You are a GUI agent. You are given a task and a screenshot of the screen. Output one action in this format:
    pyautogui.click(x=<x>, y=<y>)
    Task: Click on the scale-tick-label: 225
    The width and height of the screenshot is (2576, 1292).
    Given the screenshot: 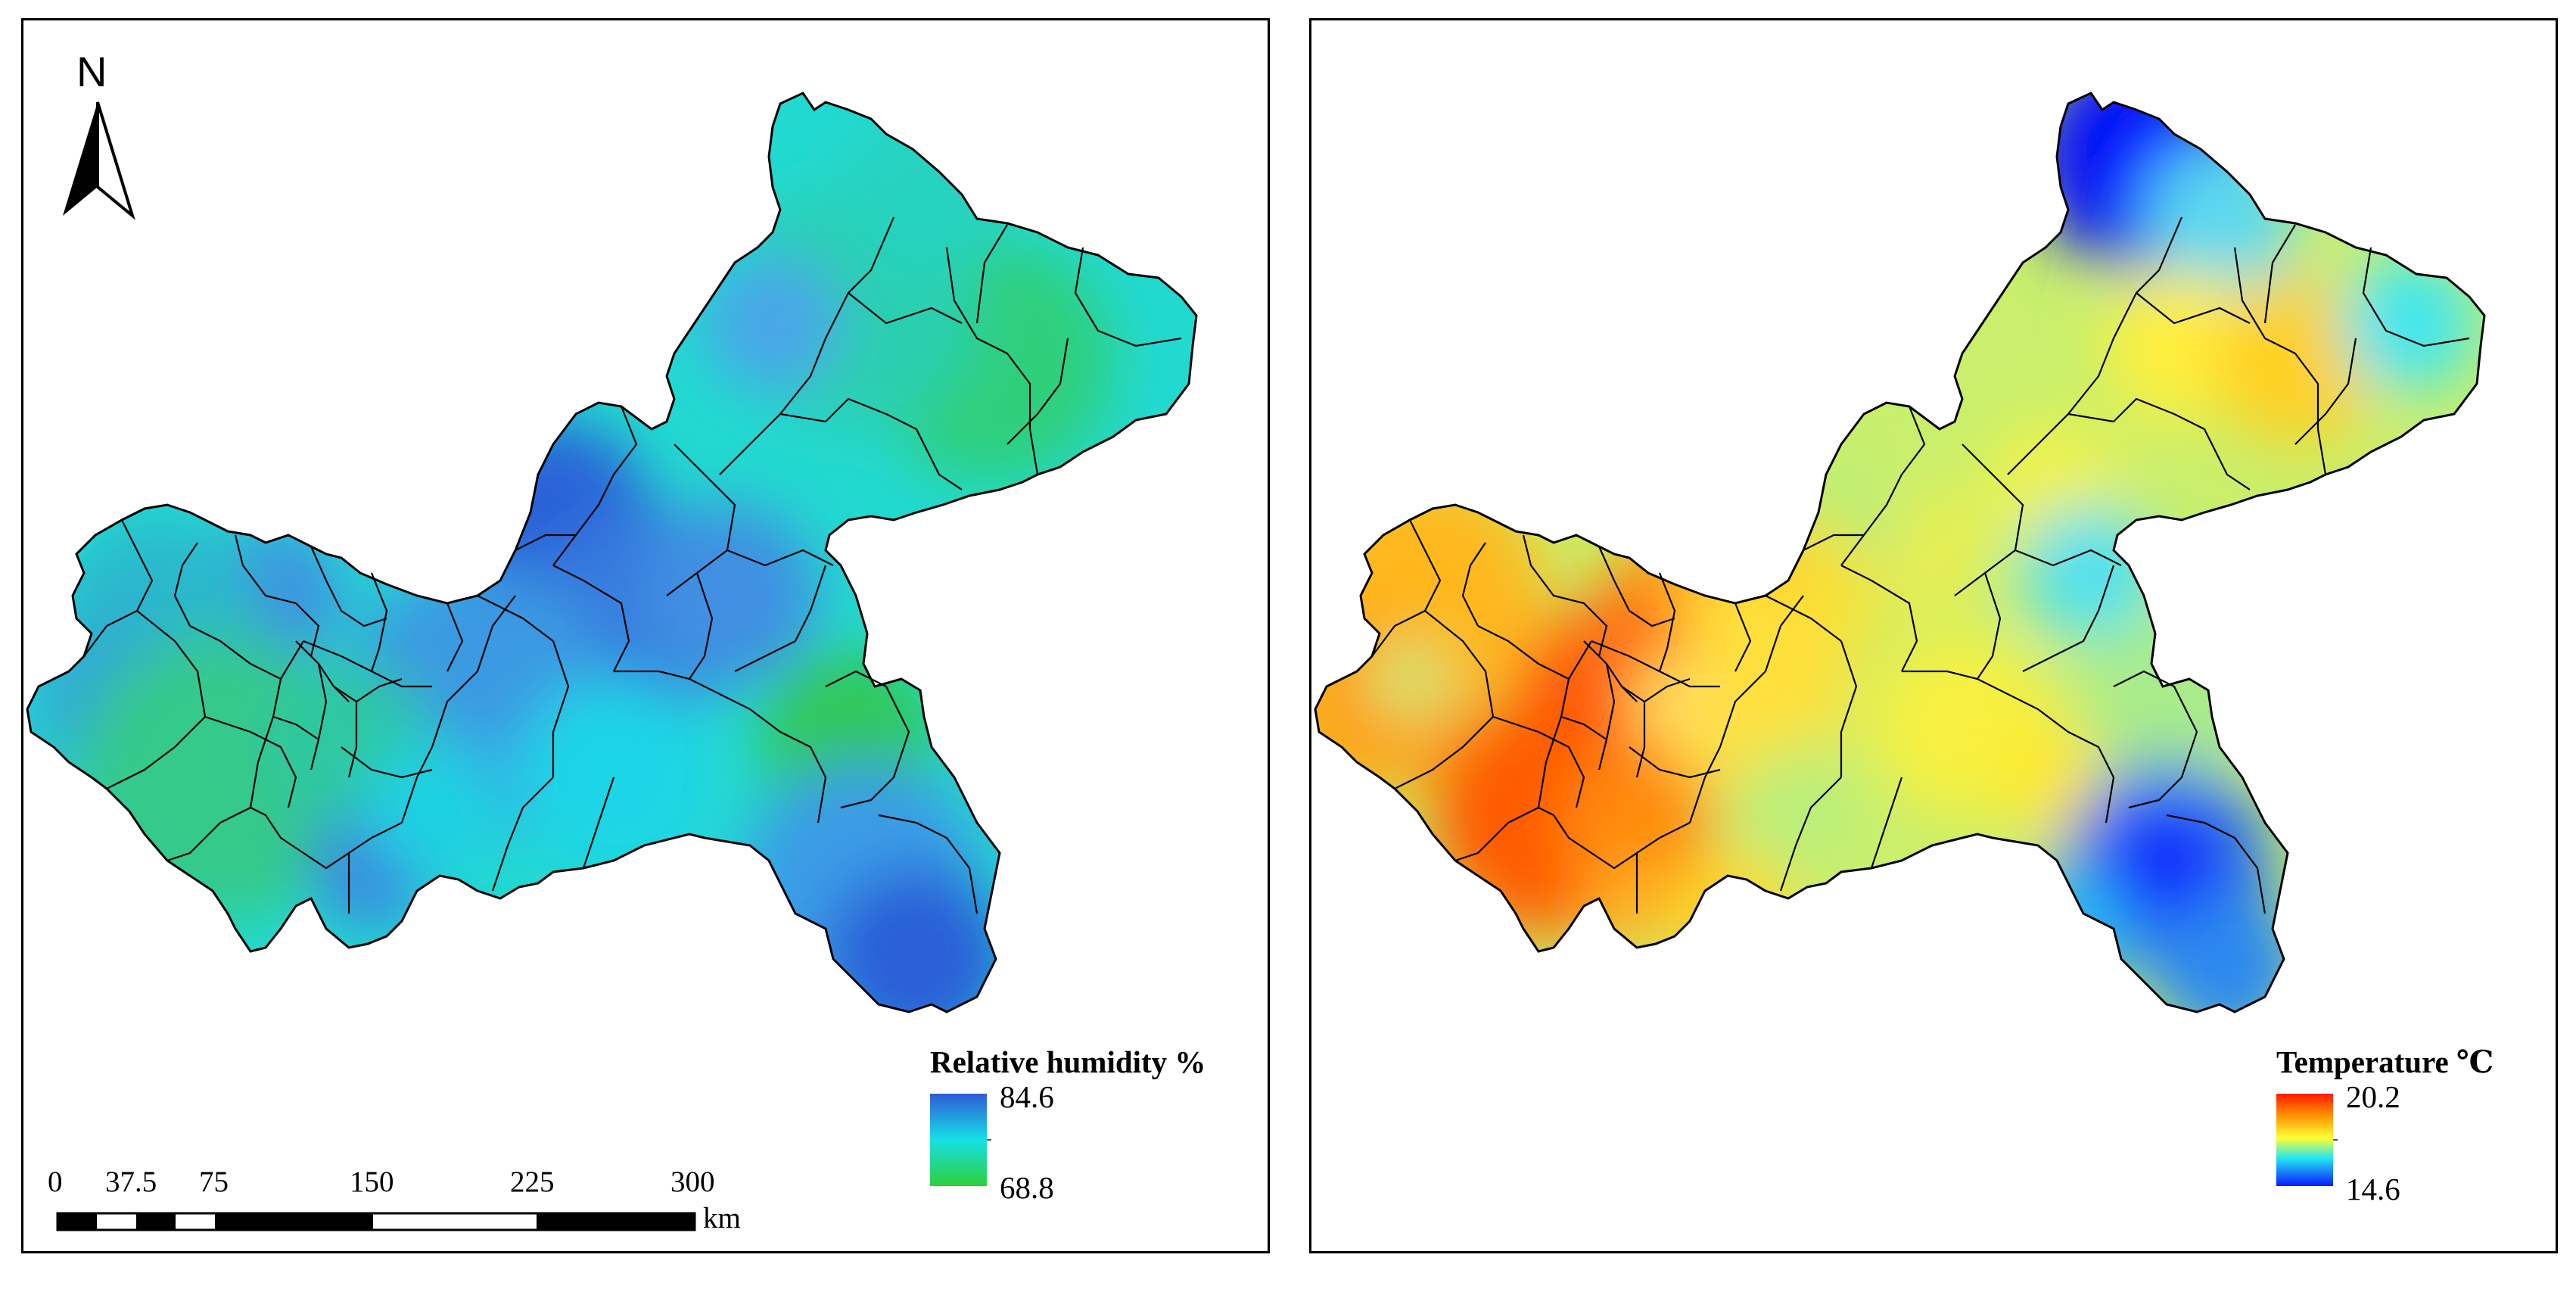 What is the action you would take?
    pyautogui.click(x=532, y=1182)
    